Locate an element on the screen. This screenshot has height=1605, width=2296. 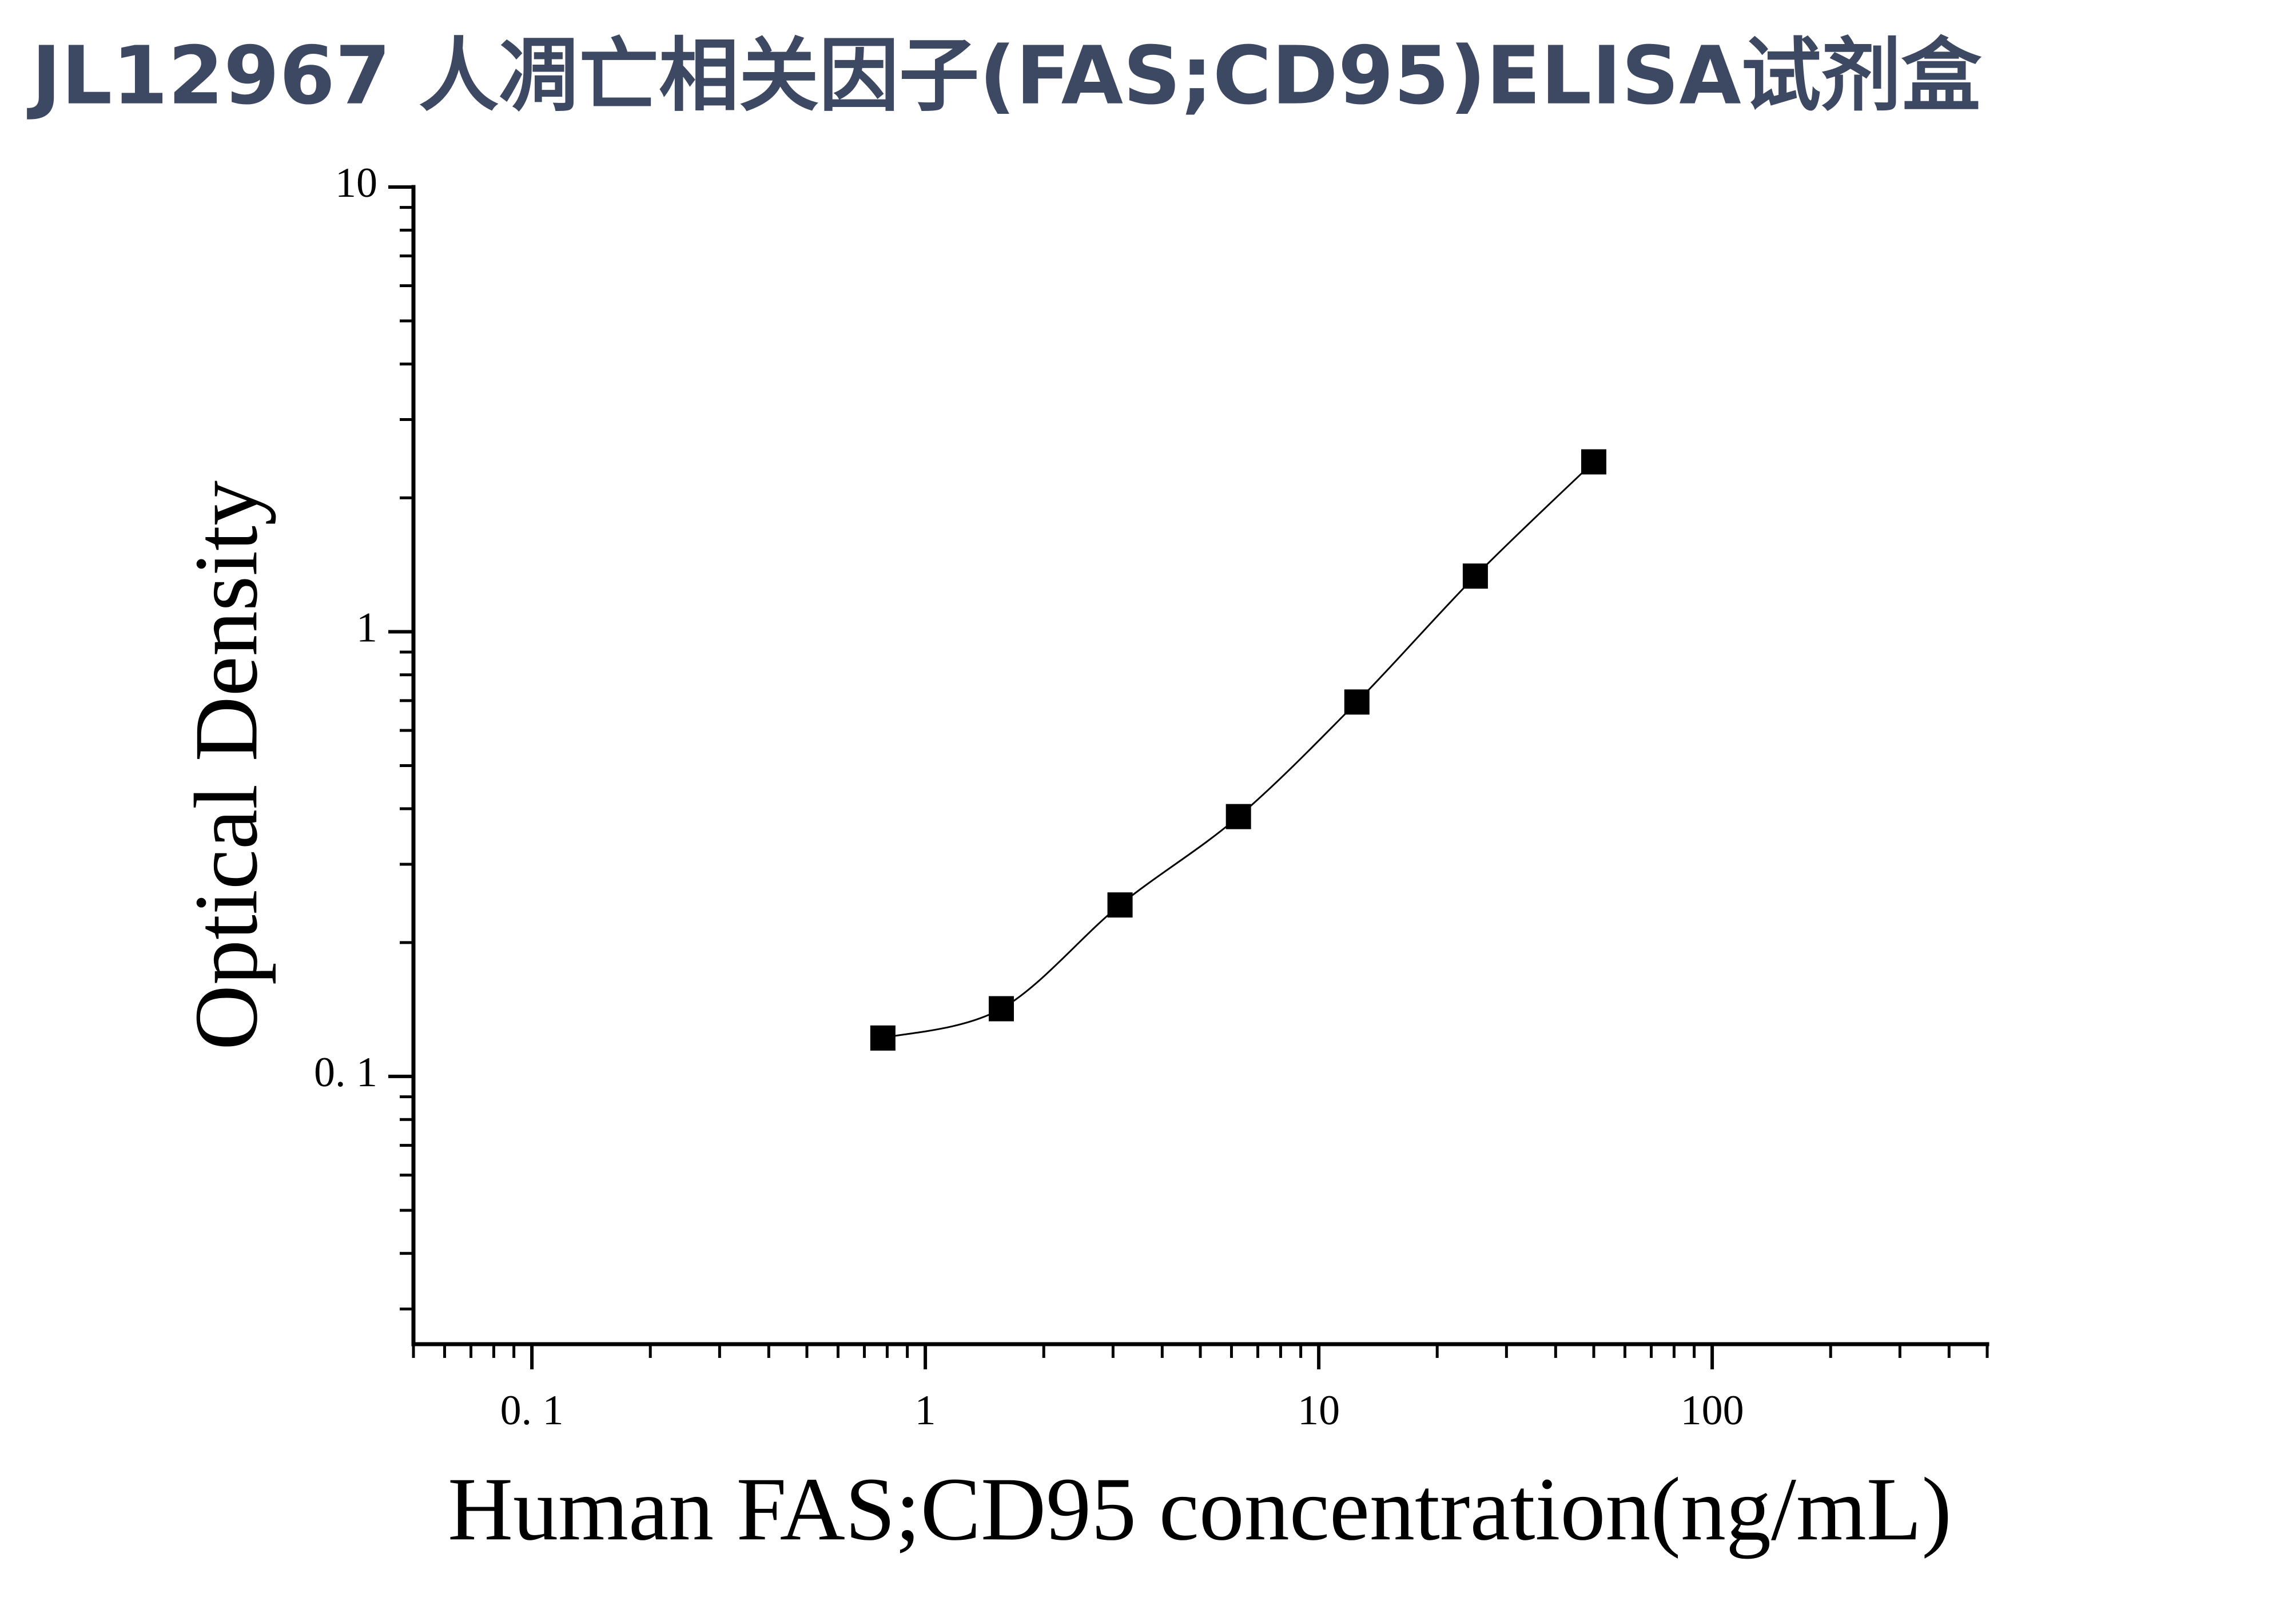
chart-title: JL12967 人凋亡相关因子(FAS;CD95)ELISA试剂盒 is located at coordinates (1005, 76).